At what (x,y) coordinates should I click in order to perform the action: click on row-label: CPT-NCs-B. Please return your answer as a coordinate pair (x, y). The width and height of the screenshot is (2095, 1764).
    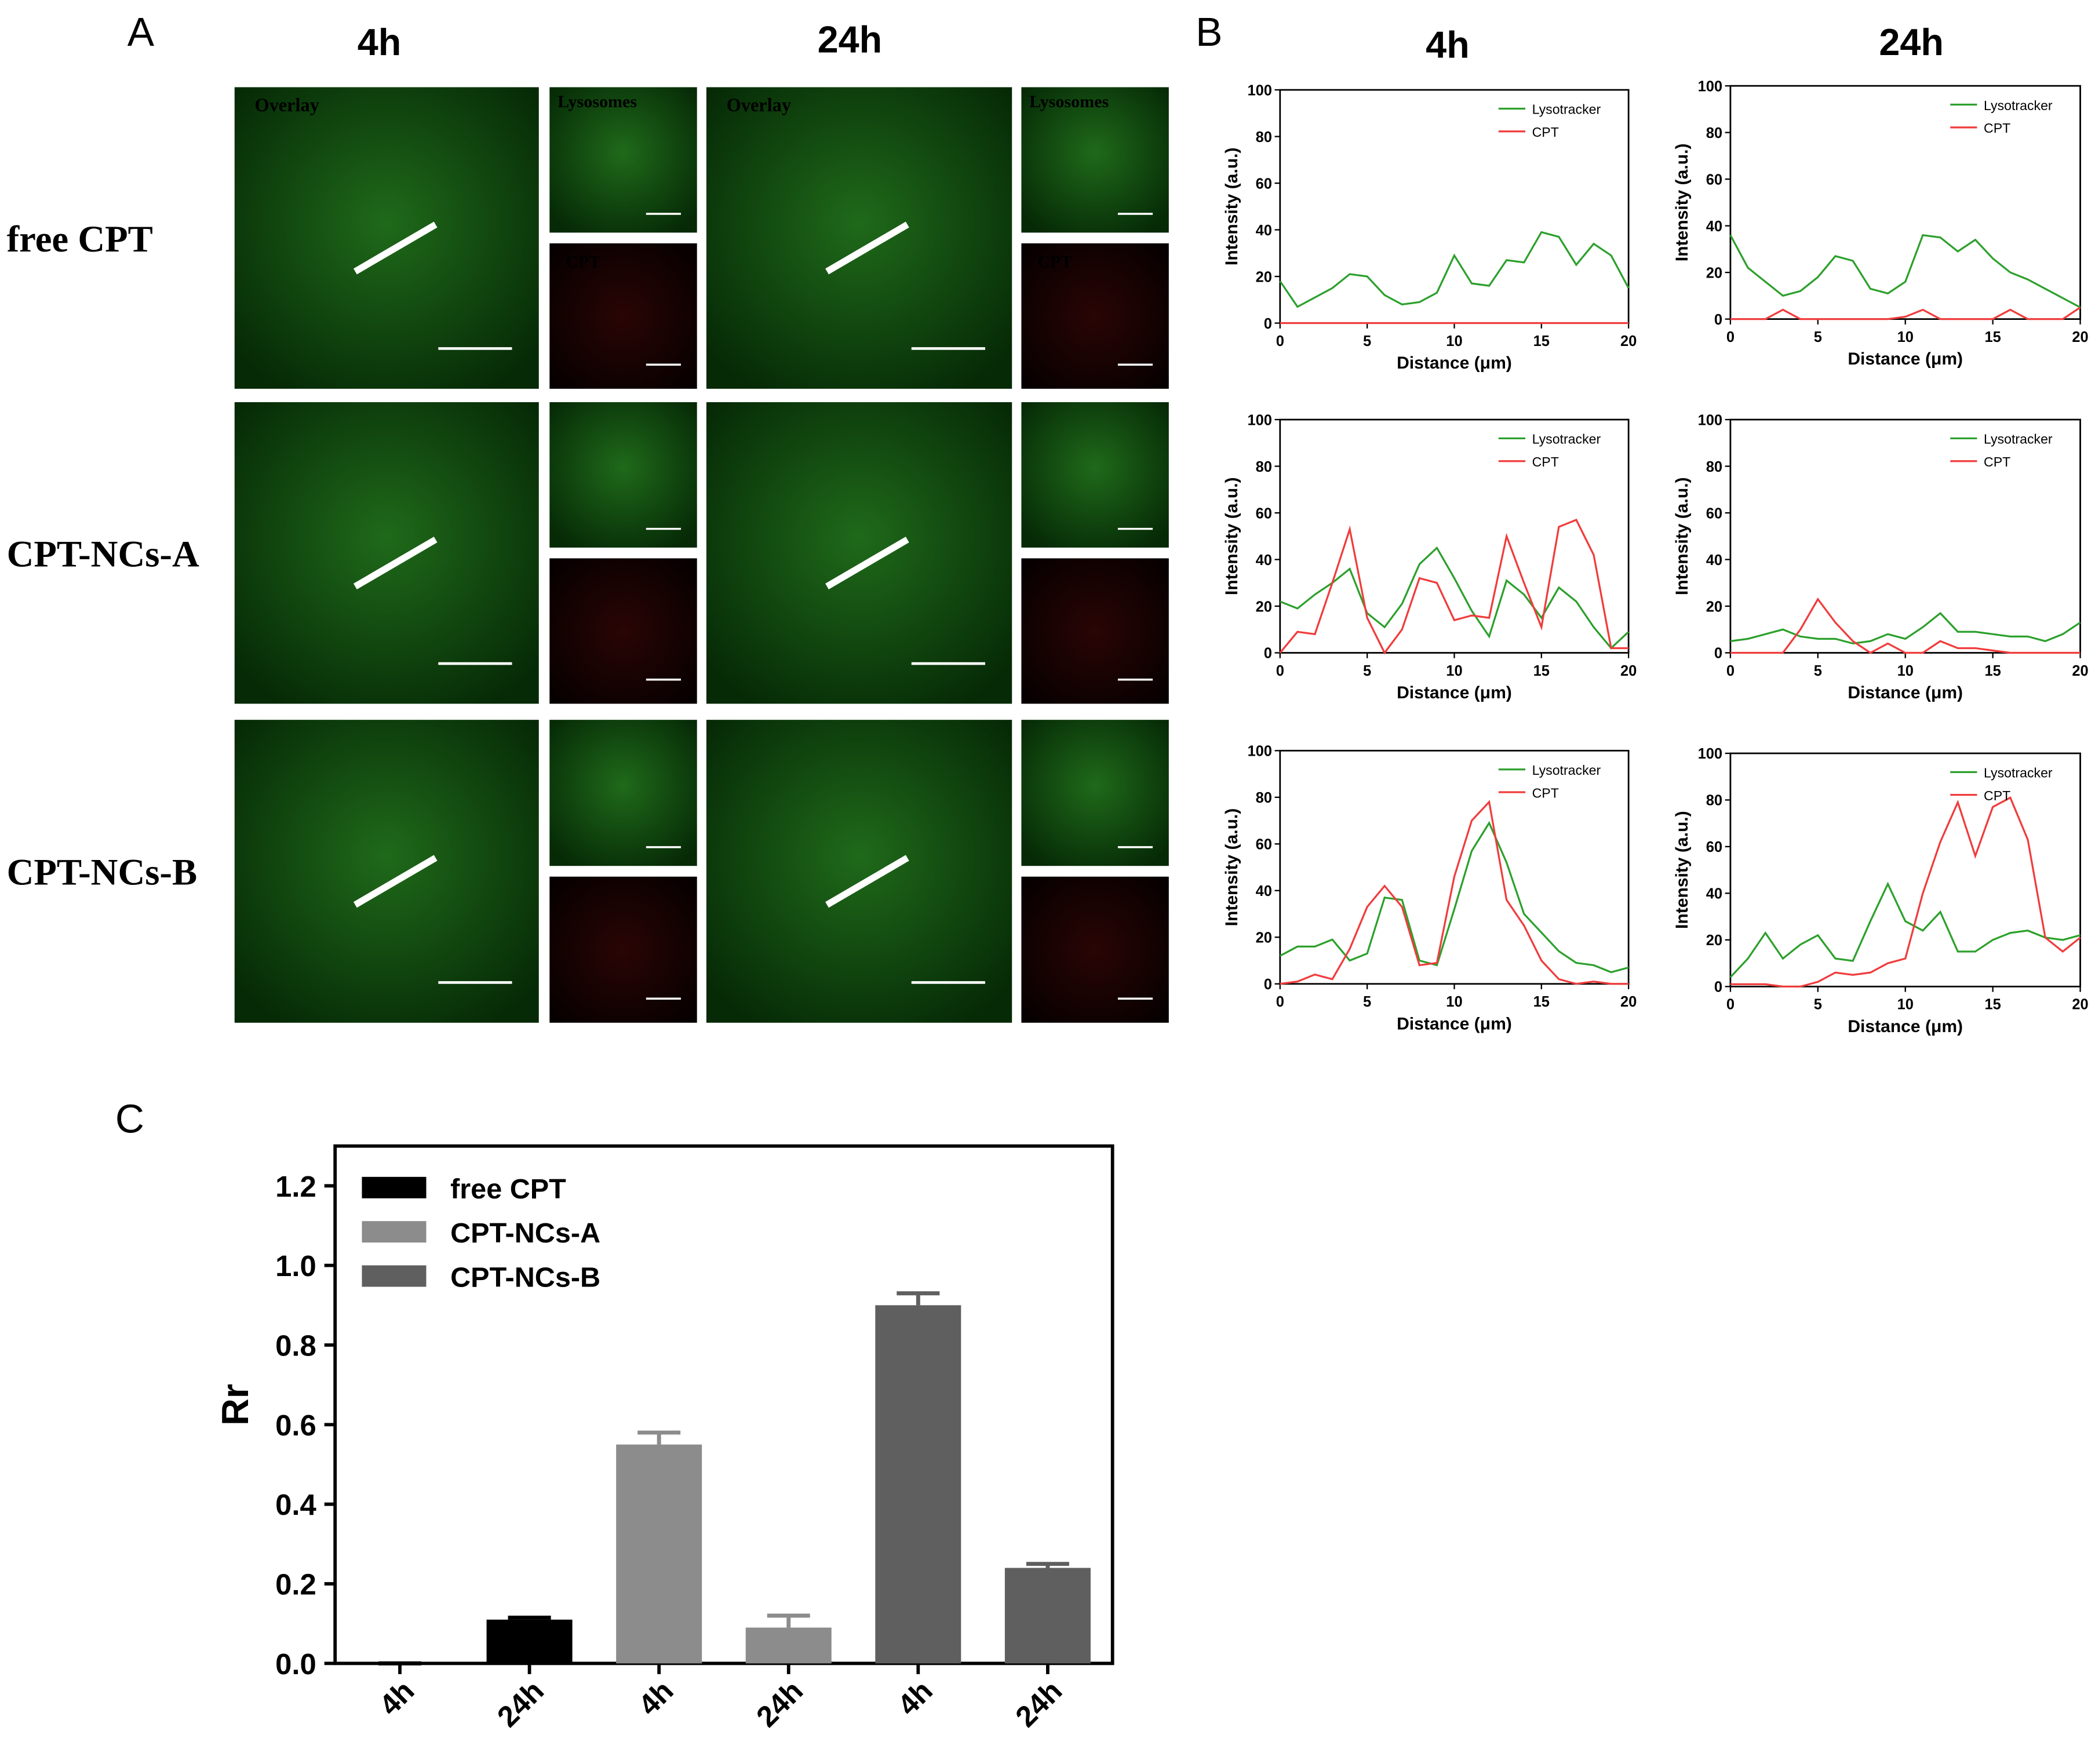
    Looking at the image, I should click on (102, 873).